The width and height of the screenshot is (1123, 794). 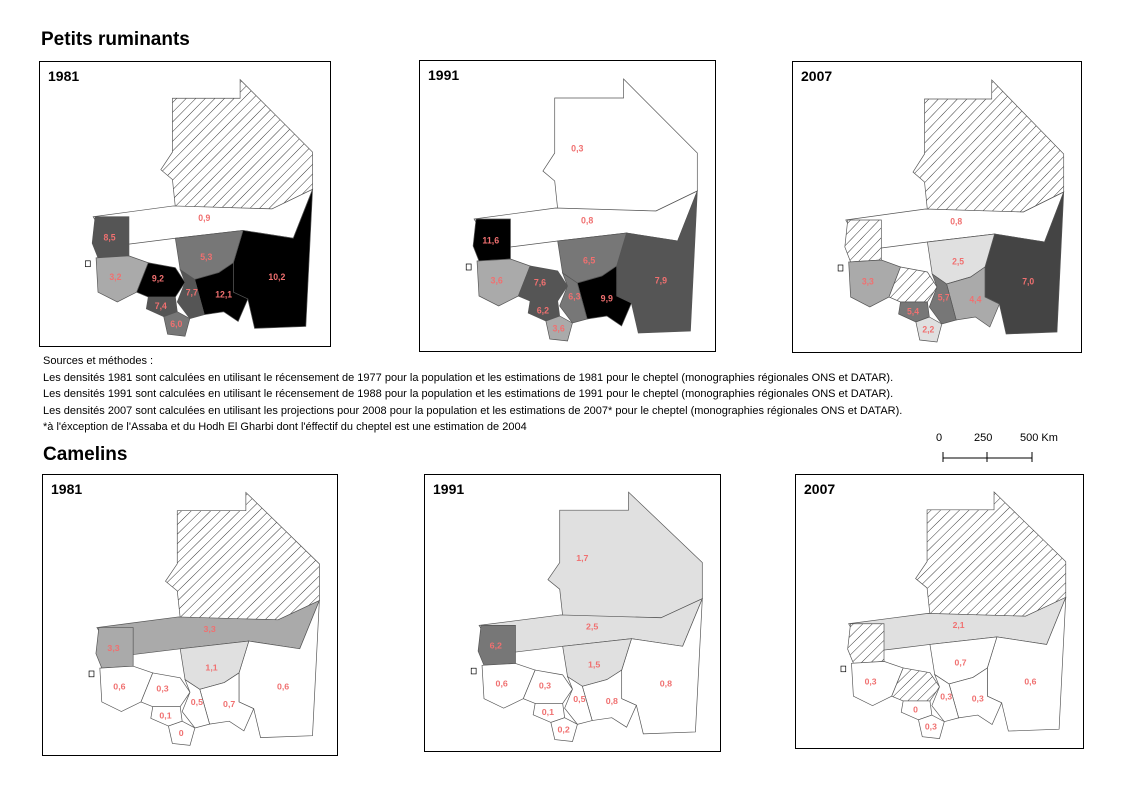 What do you see at coordinates (1028, 281) in the screenshot?
I see `density-label-hodh-charghi: 7,0` at bounding box center [1028, 281].